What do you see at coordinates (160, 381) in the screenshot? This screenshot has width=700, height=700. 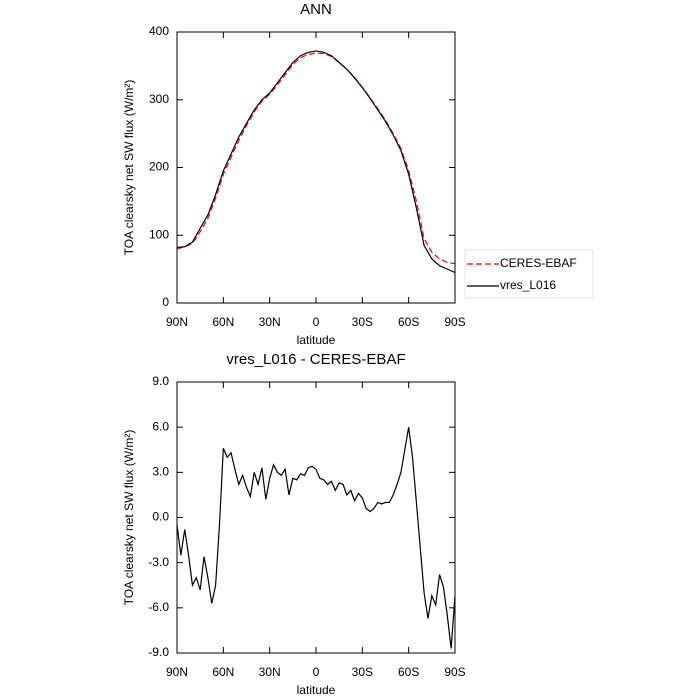 I see `y-tick-label: 9.0` at bounding box center [160, 381].